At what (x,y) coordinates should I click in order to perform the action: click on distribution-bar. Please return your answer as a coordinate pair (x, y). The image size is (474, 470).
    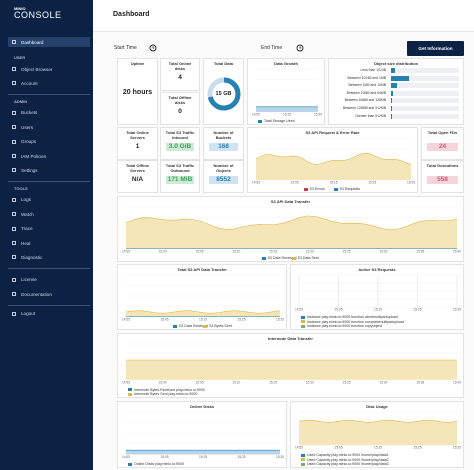
    Looking at the image, I should click on (393, 70).